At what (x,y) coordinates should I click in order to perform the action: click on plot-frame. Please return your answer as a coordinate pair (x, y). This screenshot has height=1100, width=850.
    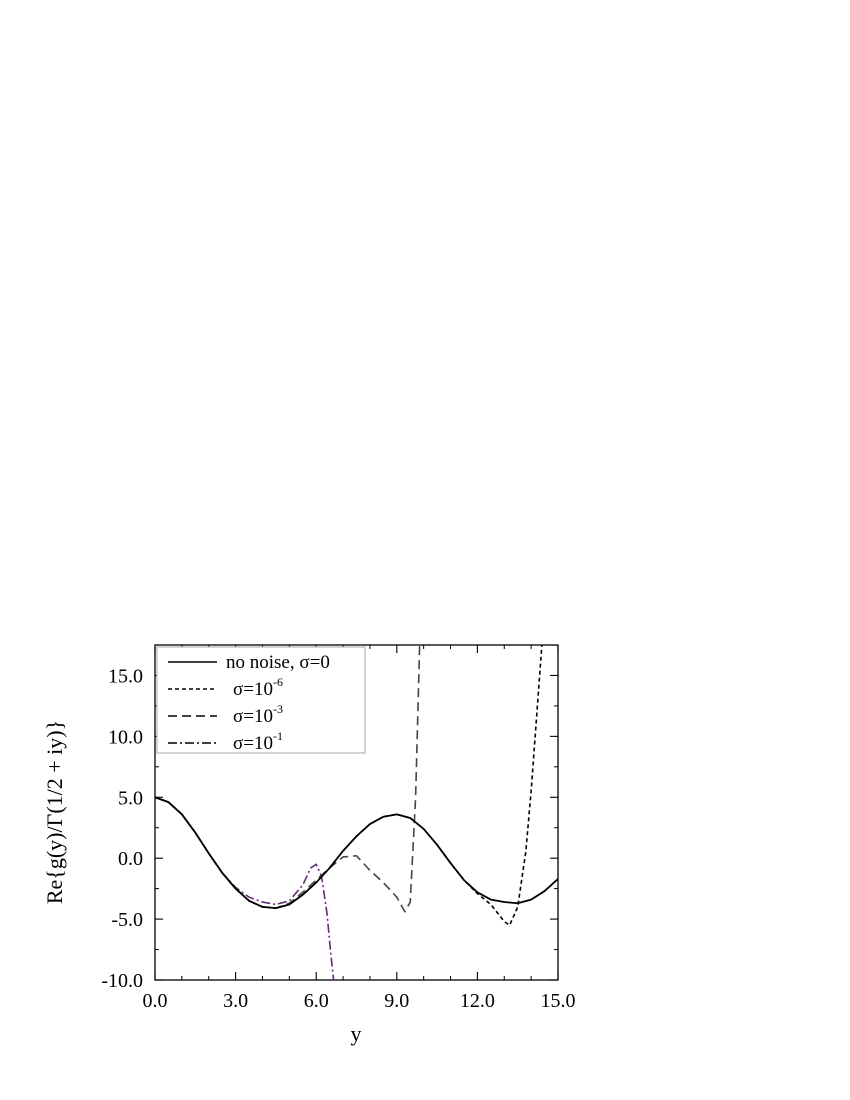
    Looking at the image, I should click on (356, 812).